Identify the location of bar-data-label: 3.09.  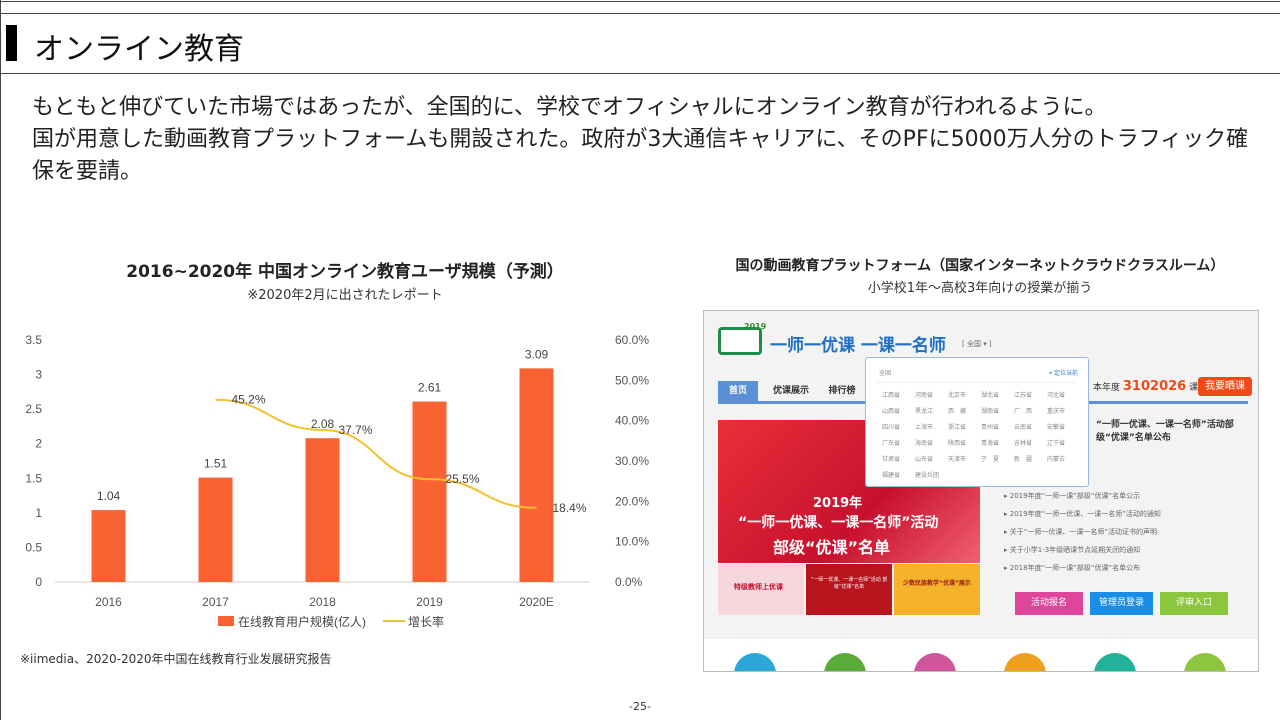
(537, 354).